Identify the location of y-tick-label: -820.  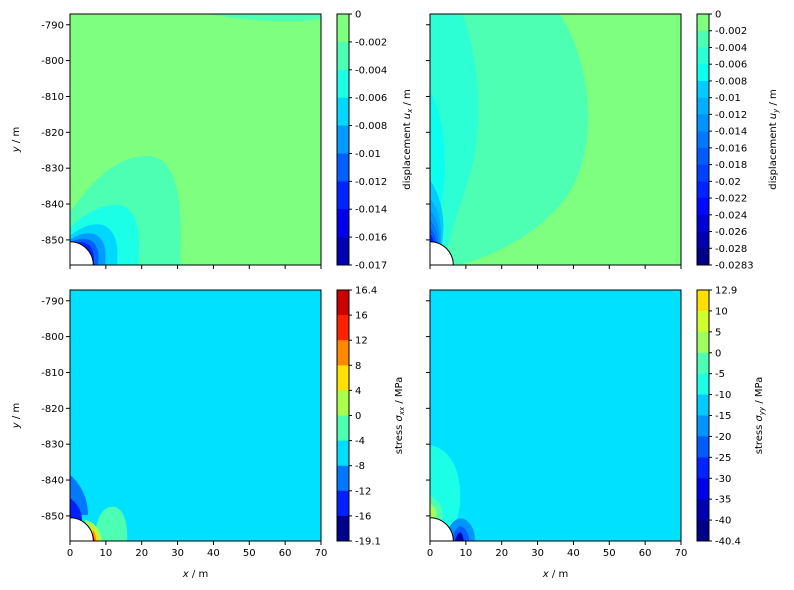
(52, 409).